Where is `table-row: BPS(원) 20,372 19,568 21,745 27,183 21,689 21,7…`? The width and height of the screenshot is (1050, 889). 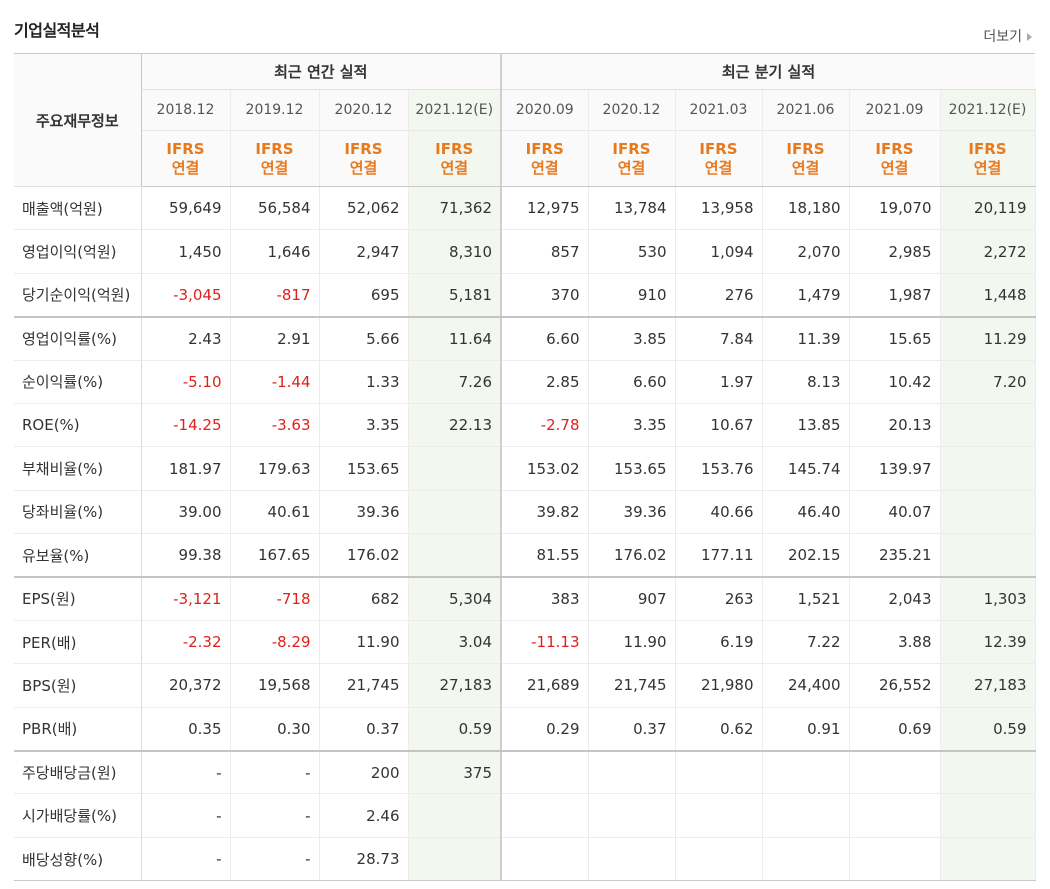
table-row: BPS(원) 20,372 19,568 21,745 27,183 21,689 21,7… is located at coordinates (525, 685).